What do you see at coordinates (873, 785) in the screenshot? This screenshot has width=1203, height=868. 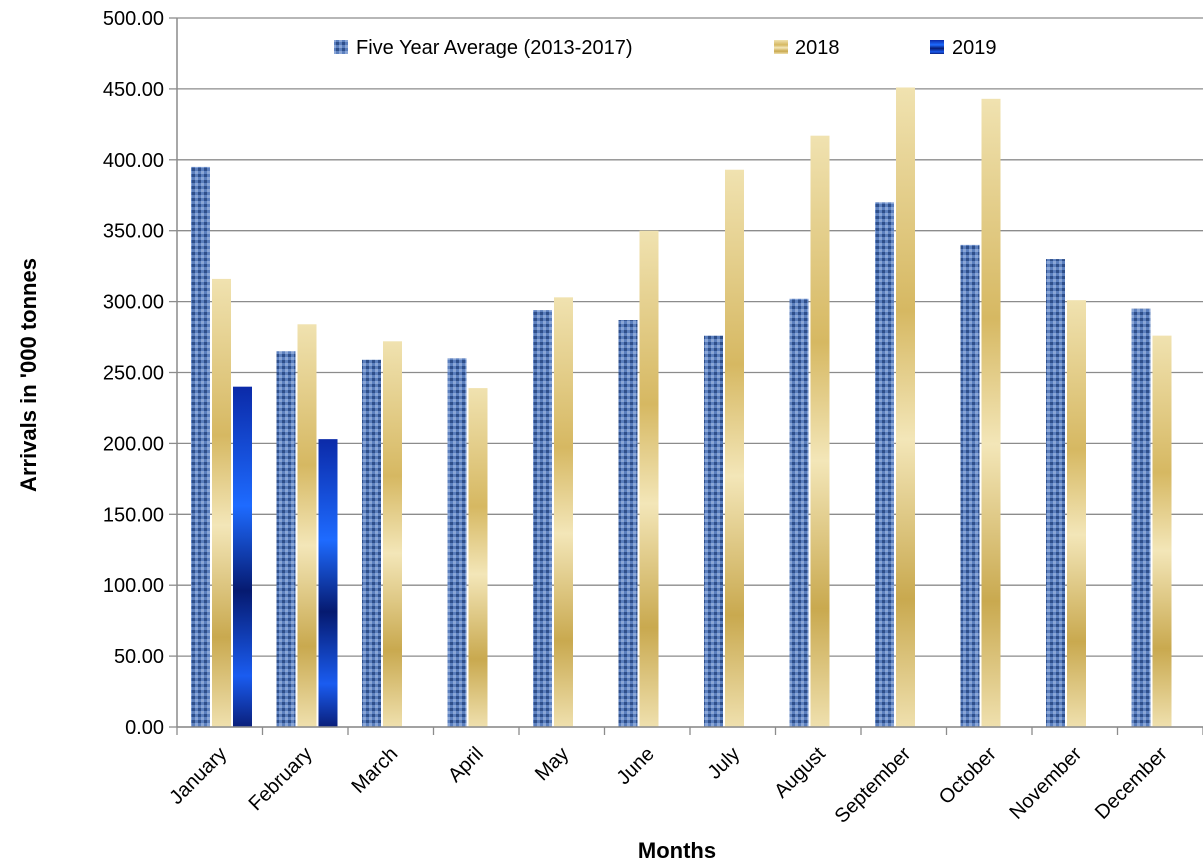 I see `x-tick-label: September` at bounding box center [873, 785].